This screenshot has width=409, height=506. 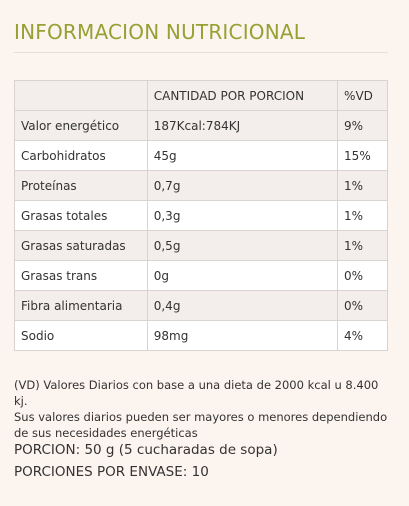 What do you see at coordinates (362, 155) in the screenshot?
I see `nutrient-daily-value: 15%` at bounding box center [362, 155].